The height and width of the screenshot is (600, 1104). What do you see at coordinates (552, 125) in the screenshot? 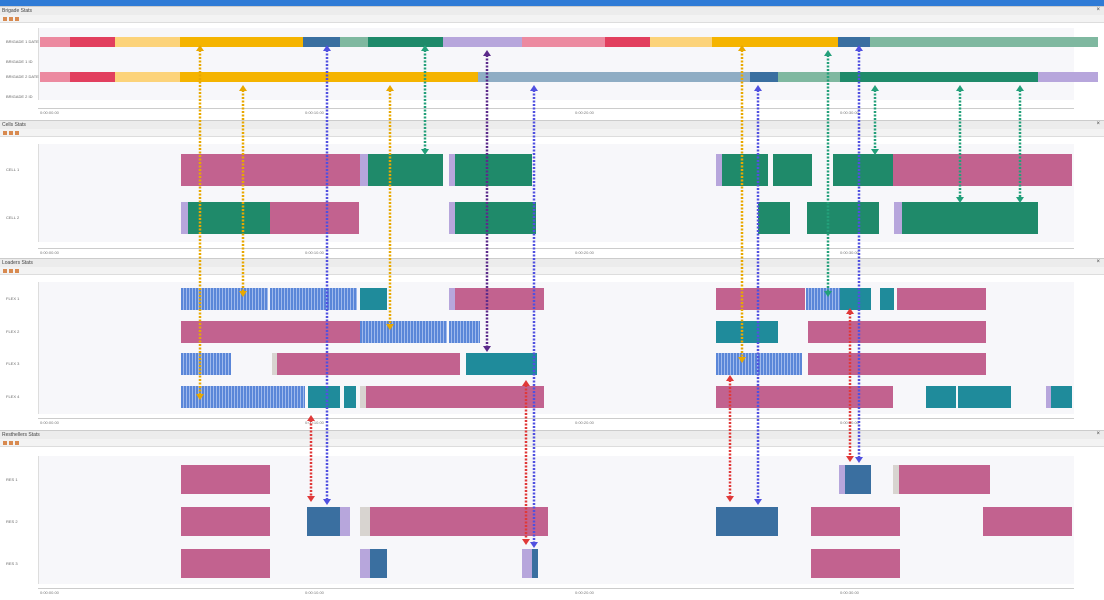
I see `panel-header: Cells Stats ×` at bounding box center [552, 125].